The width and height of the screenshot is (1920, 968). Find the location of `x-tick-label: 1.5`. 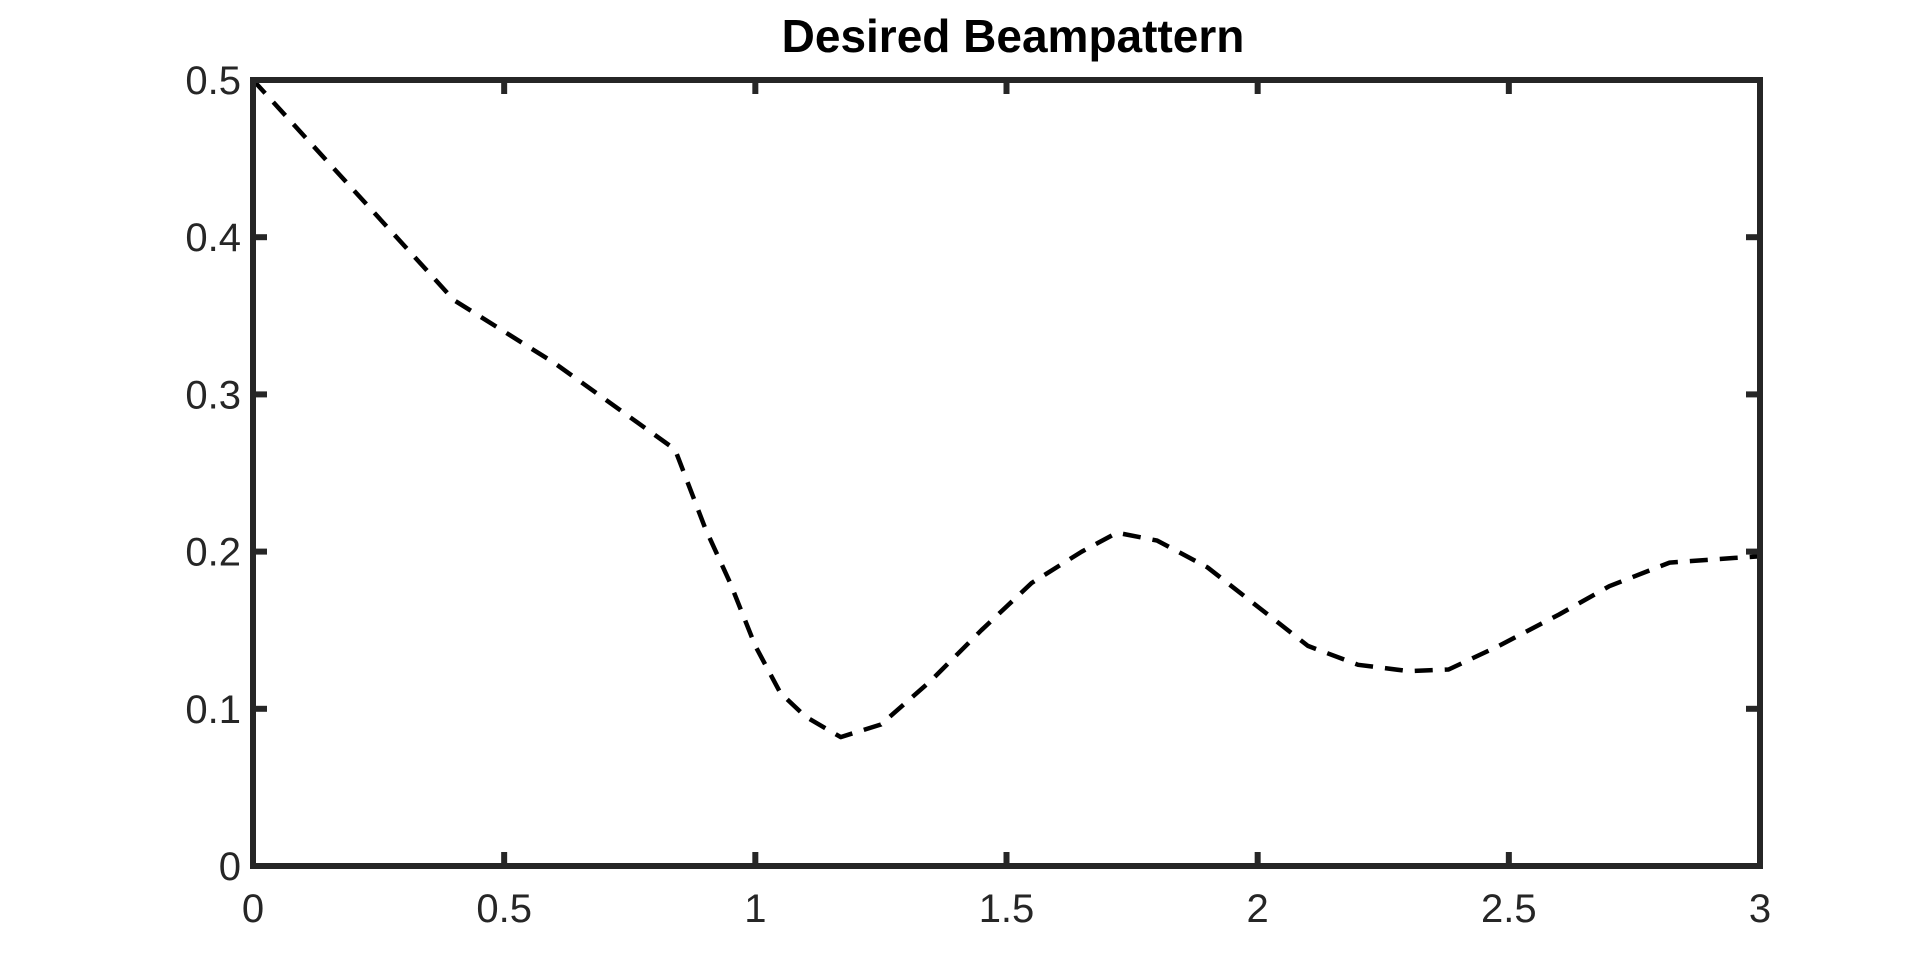

x-tick-label: 1.5 is located at coordinates (1007, 909).